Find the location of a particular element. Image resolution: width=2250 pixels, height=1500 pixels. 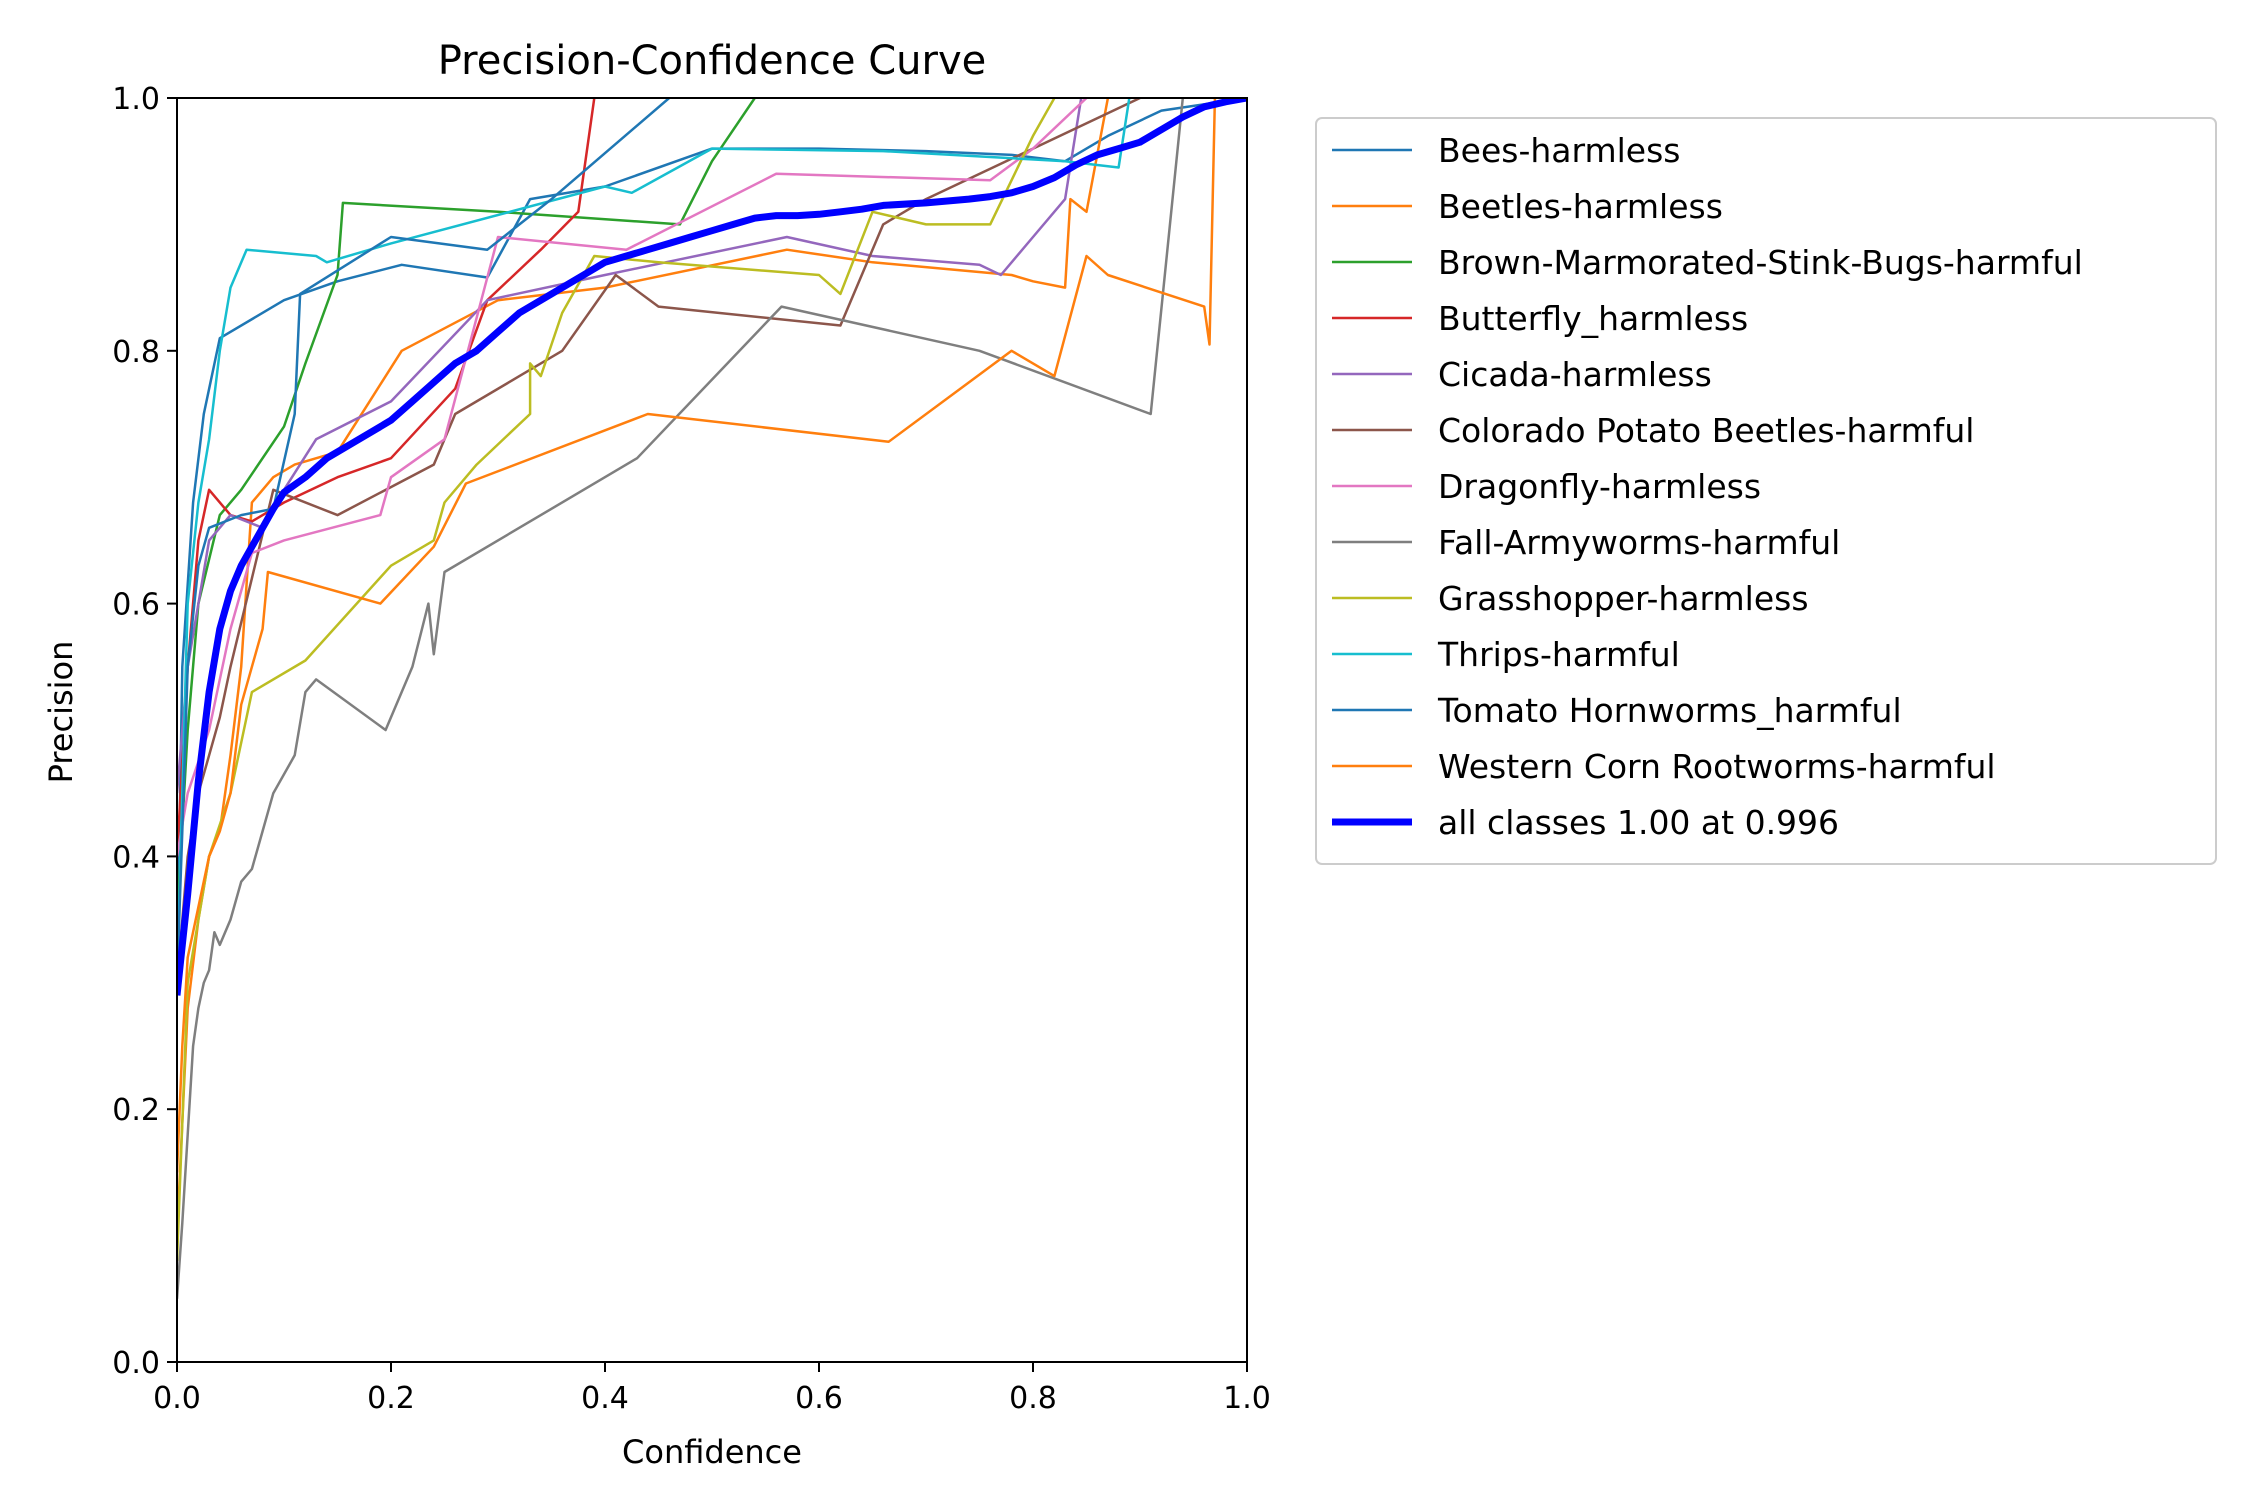

legend-entry-label: Brown-Marmorated-Stink-Bugs-harmful is located at coordinates (1760, 262).